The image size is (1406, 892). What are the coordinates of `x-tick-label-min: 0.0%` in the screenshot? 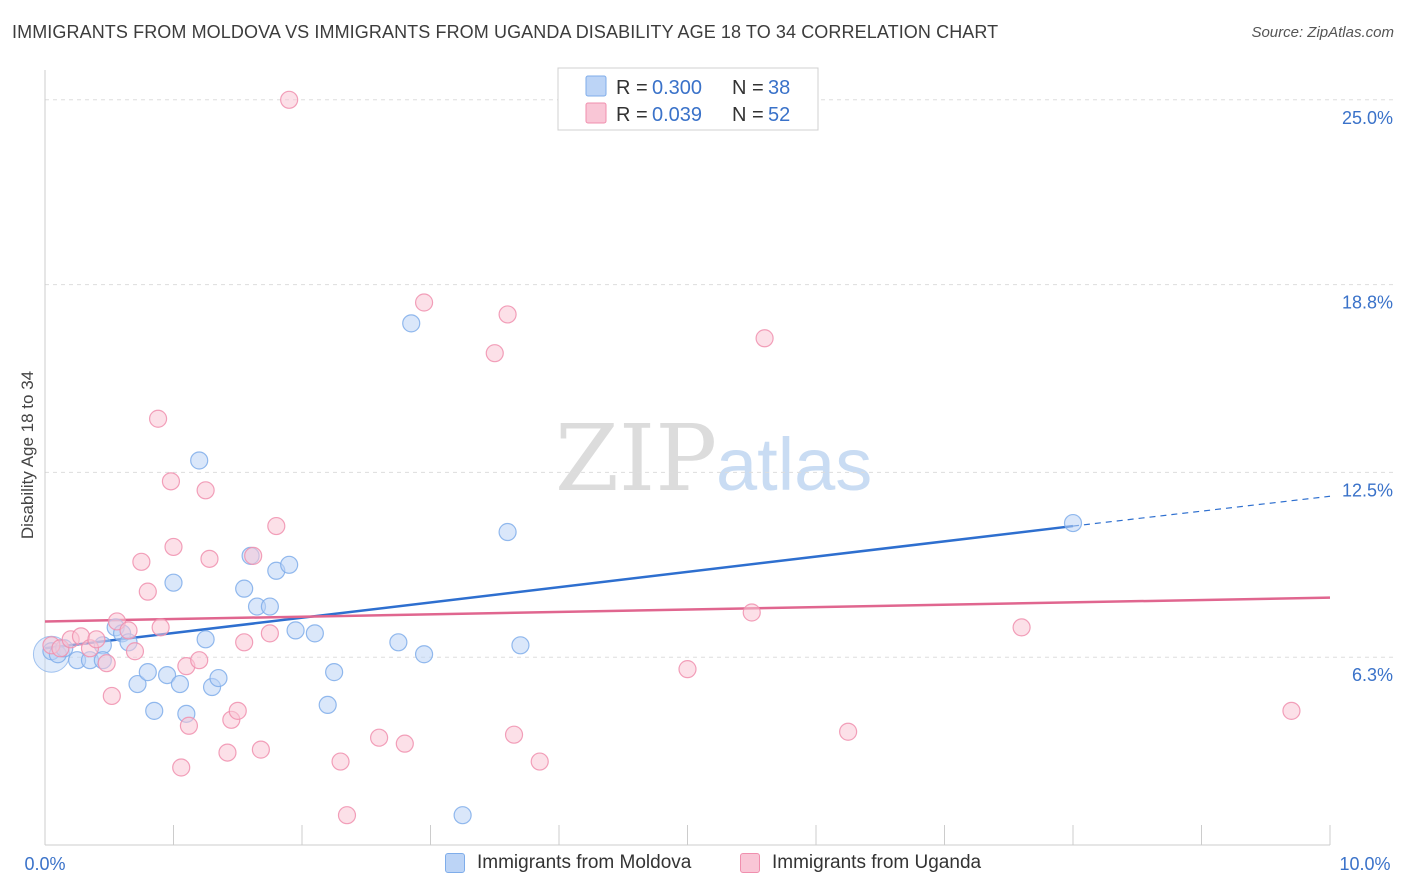 It's located at (44, 864).